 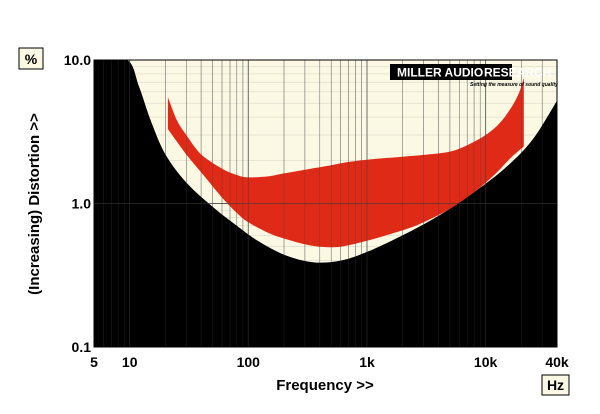 What do you see at coordinates (94, 362) in the screenshot?
I see `x-tick-label: 5` at bounding box center [94, 362].